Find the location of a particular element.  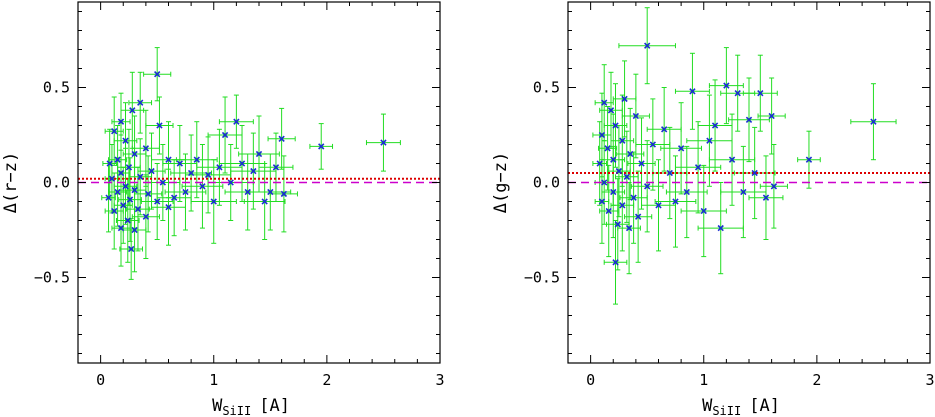

left-y-tick-label: 0.5 is located at coordinates (56, 88).